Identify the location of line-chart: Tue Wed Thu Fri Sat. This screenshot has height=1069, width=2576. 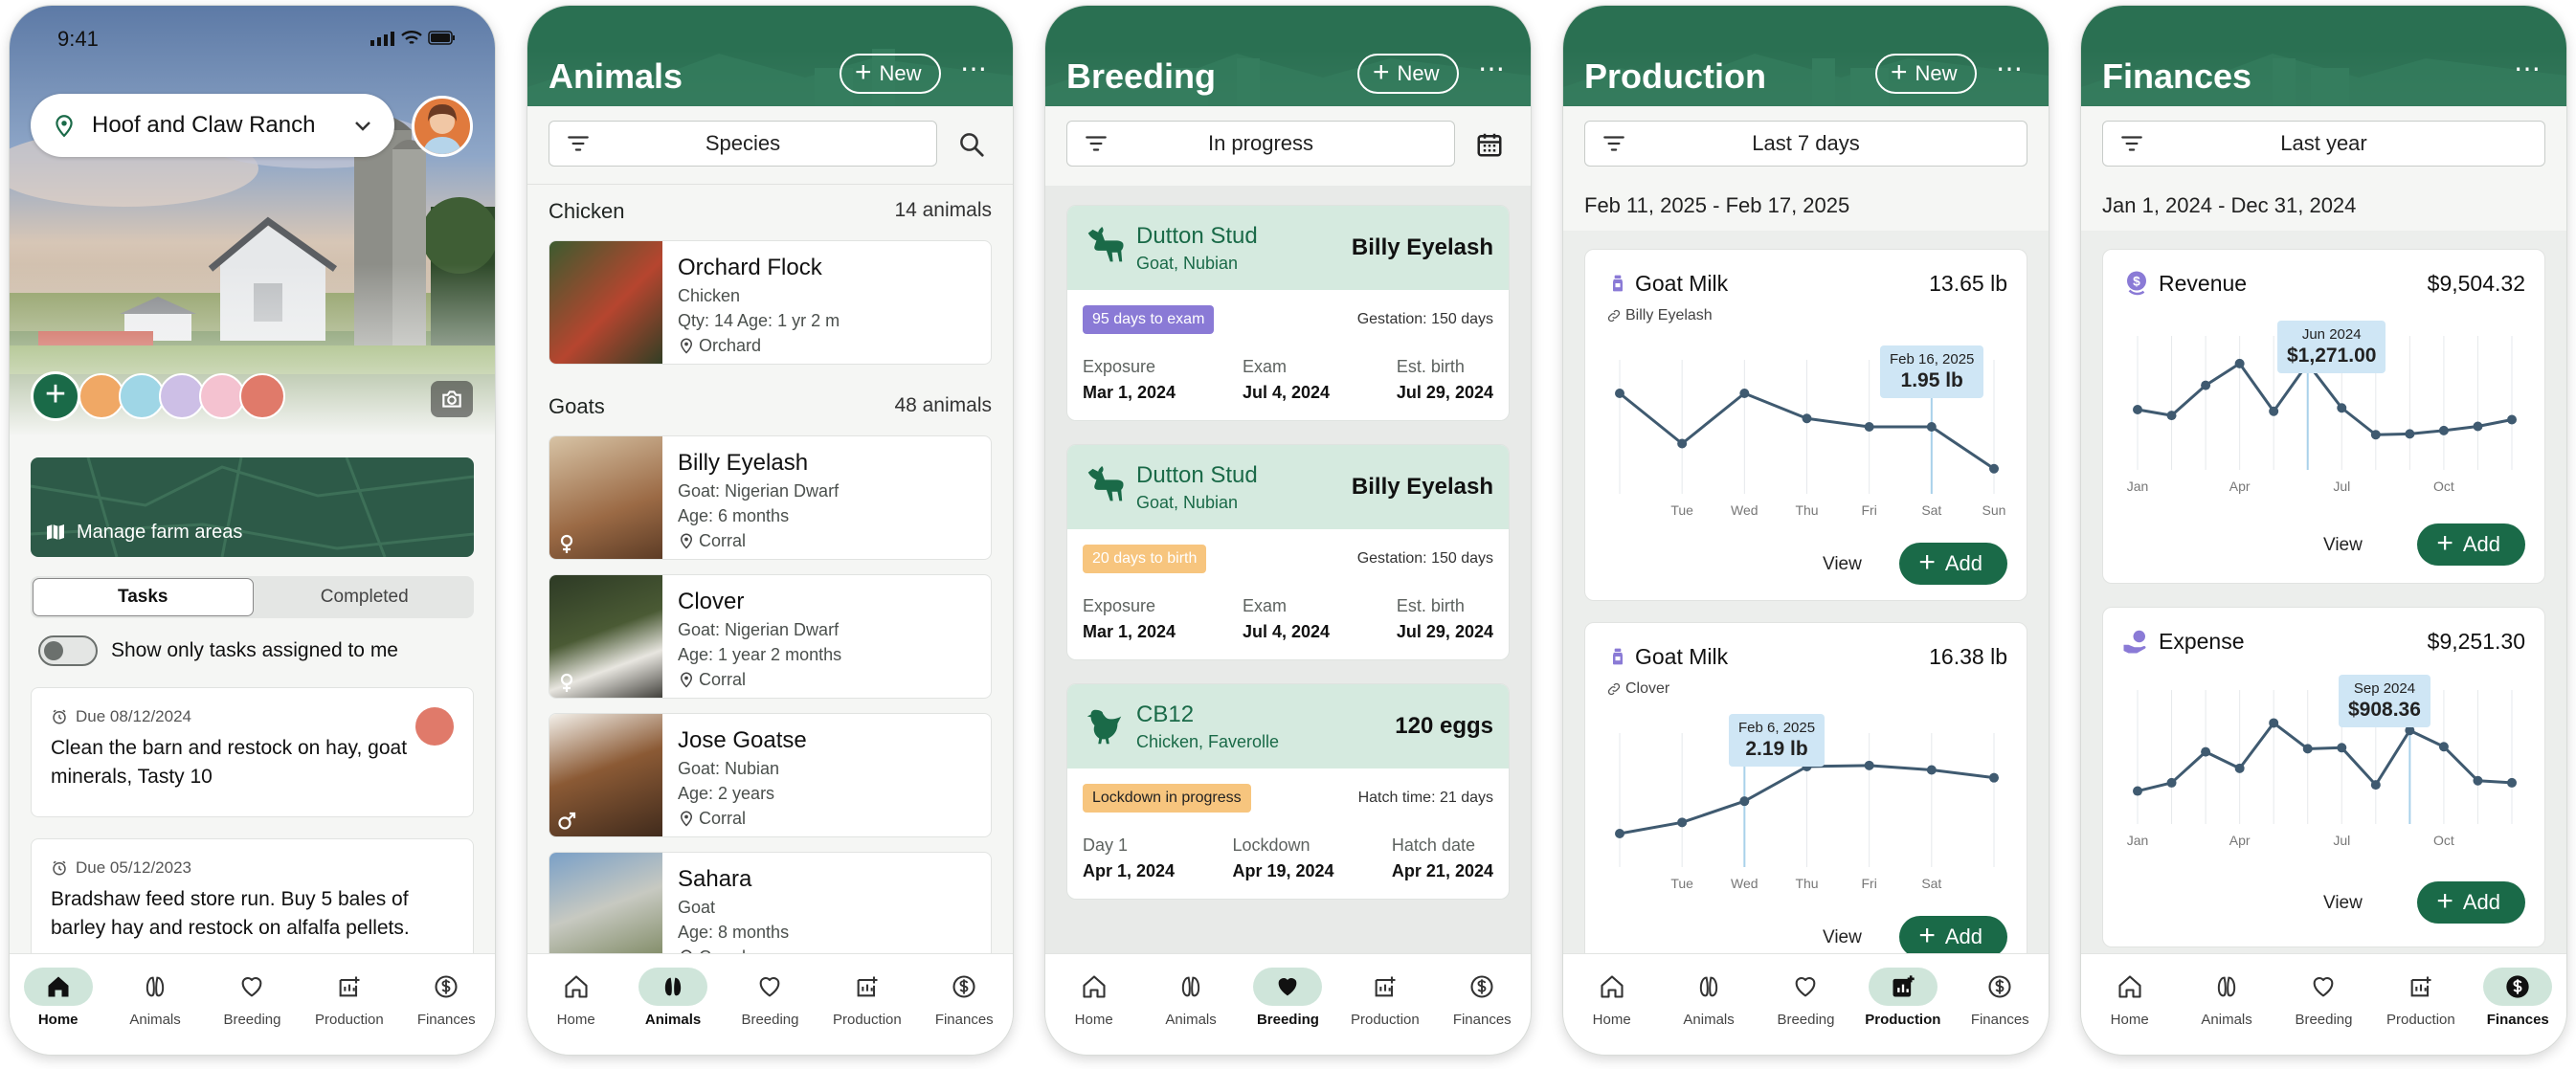
(1807, 809).